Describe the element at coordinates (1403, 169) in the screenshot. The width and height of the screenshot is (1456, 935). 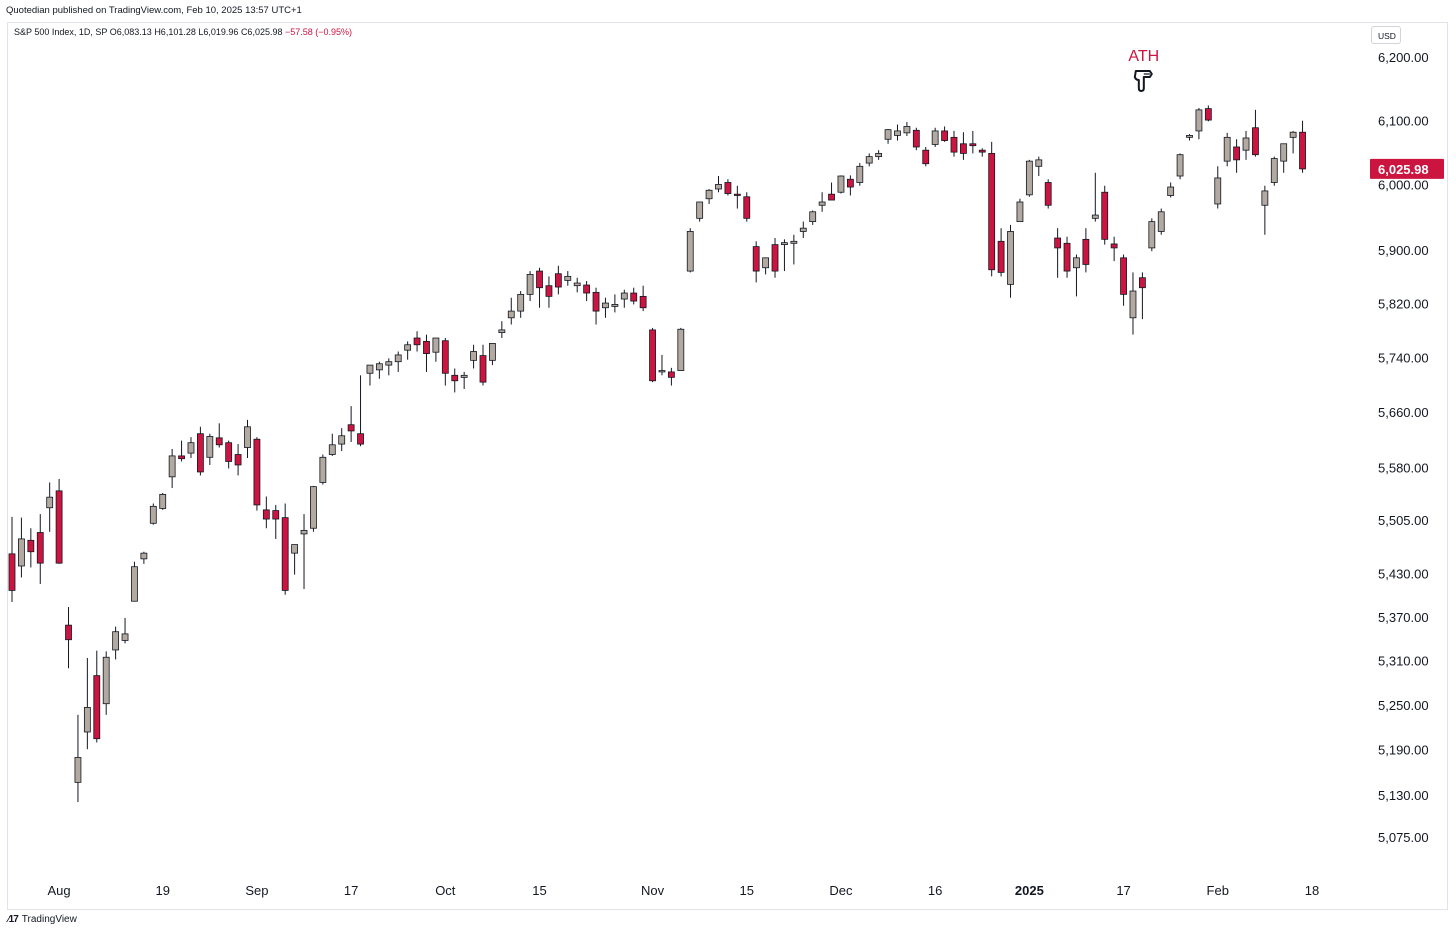
I see `last-price-label: 6,025.98` at that location.